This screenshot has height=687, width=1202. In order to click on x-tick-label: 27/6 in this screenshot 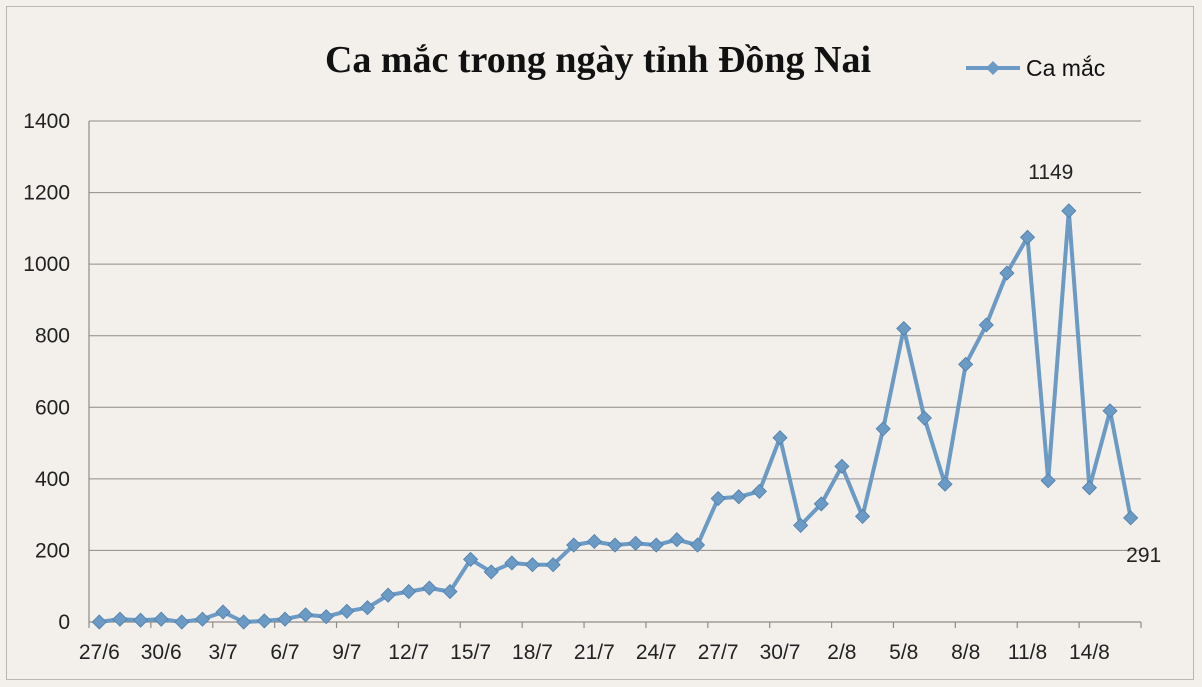, I will do `click(99, 652)`.